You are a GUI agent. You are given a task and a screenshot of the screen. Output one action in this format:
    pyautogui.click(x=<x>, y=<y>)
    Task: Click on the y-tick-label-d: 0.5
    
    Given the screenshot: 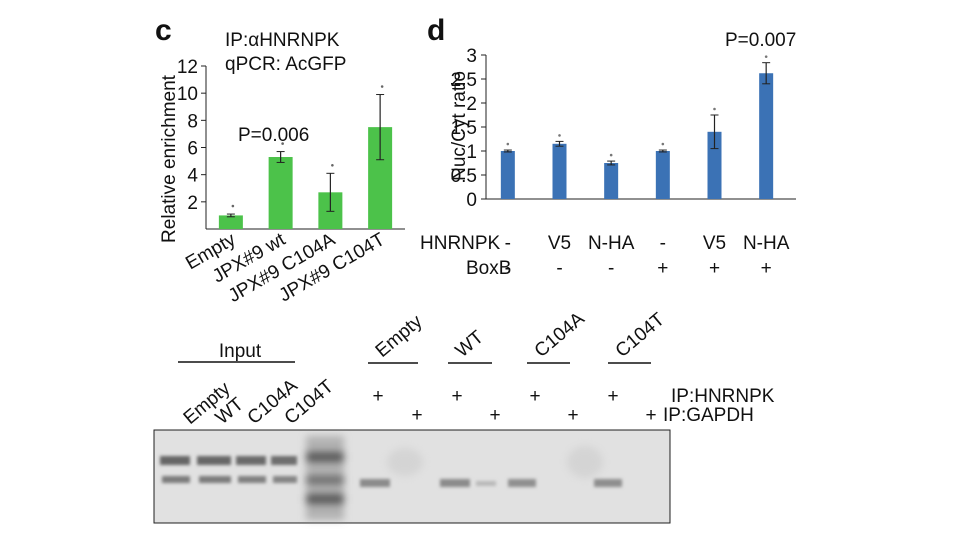 What is the action you would take?
    pyautogui.click(x=464, y=176)
    